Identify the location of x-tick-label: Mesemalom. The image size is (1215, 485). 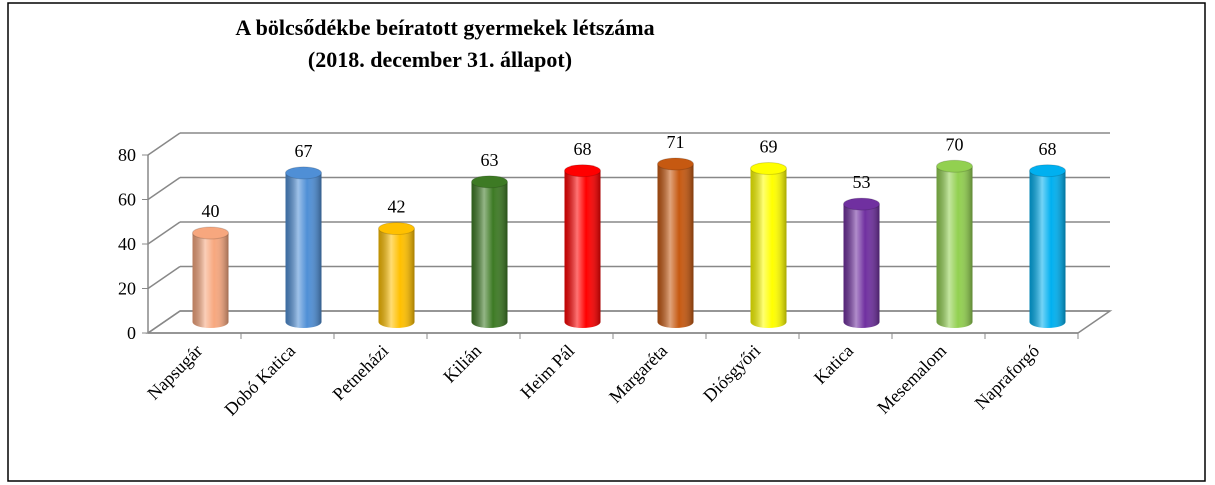
(911, 379).